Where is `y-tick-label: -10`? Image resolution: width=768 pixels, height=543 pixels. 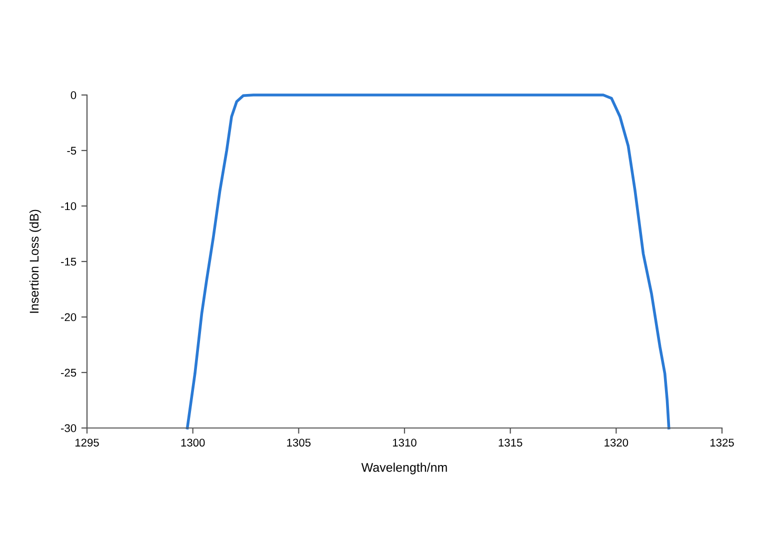 y-tick-label: -10 is located at coordinates (68, 206).